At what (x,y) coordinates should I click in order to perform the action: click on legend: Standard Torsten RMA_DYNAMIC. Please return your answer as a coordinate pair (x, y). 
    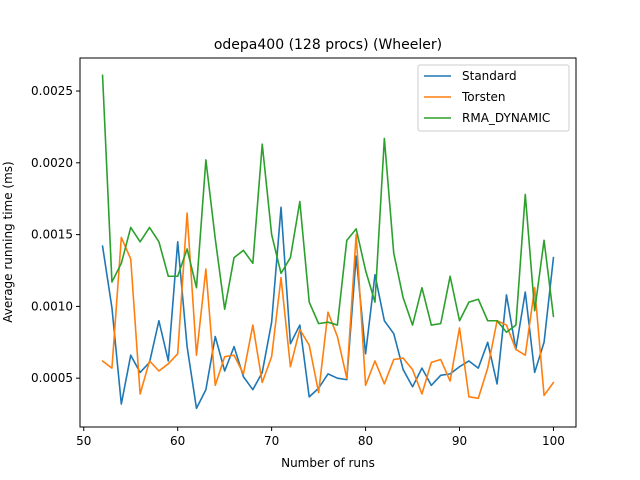
    Looking at the image, I should click on (493, 98).